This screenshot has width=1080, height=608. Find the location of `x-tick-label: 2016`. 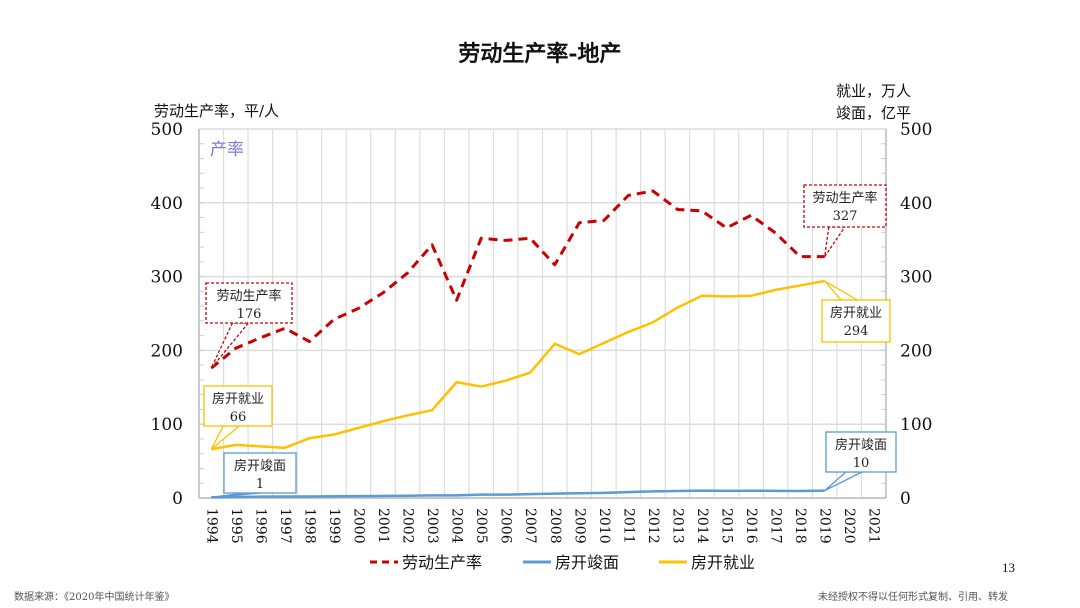

x-tick-label: 2016 is located at coordinates (751, 526).